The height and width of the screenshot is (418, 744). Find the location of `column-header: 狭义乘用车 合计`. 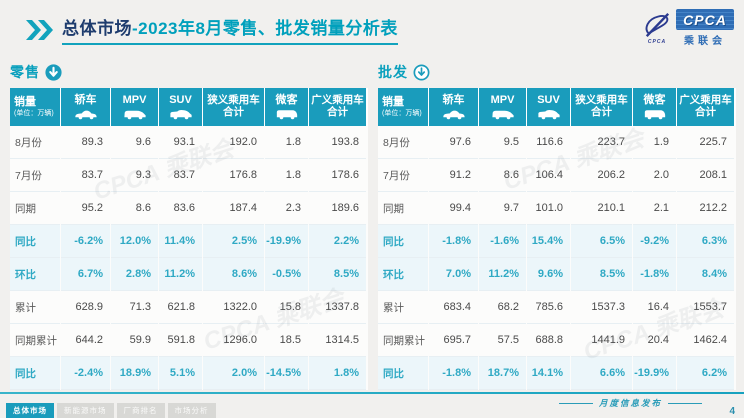

column-header: 狭义乘用车 合计 is located at coordinates (233, 107).